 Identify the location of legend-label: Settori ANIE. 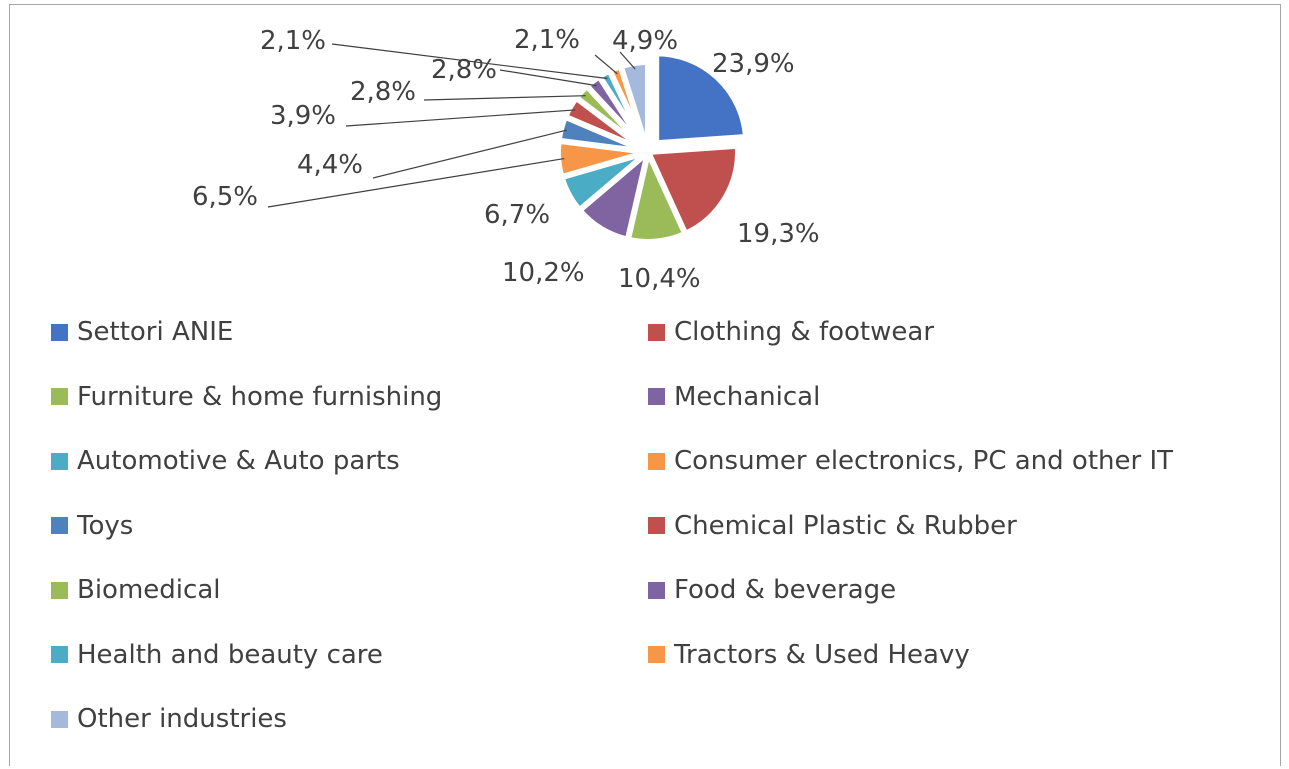
(155, 332).